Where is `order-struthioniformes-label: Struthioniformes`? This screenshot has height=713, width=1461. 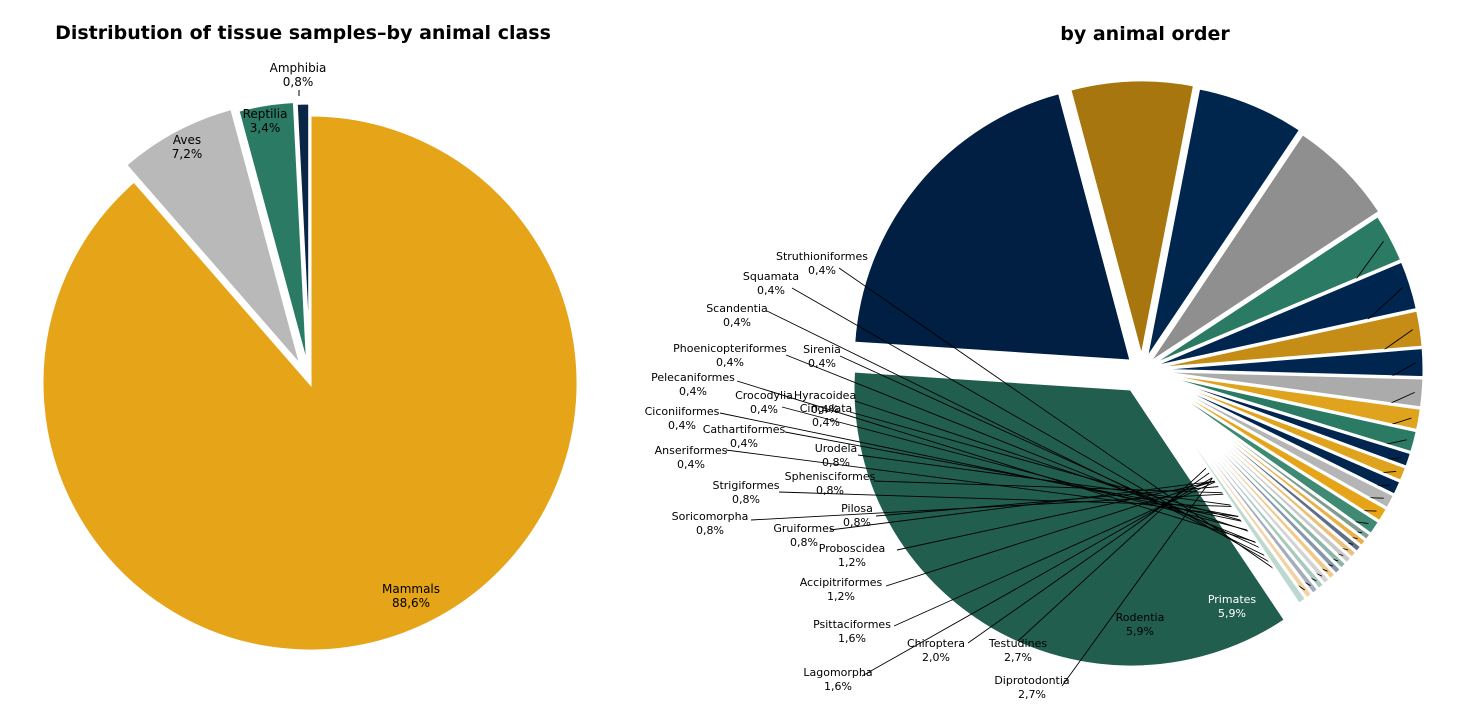
order-struthioniformes-label: Struthioniformes is located at coordinates (822, 256).